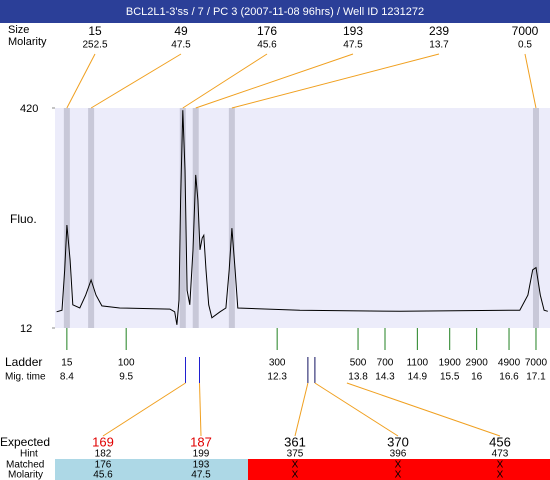 This screenshot has width=550, height=480. What do you see at coordinates (29, 454) in the screenshot?
I see `hint-label: Hint` at bounding box center [29, 454].